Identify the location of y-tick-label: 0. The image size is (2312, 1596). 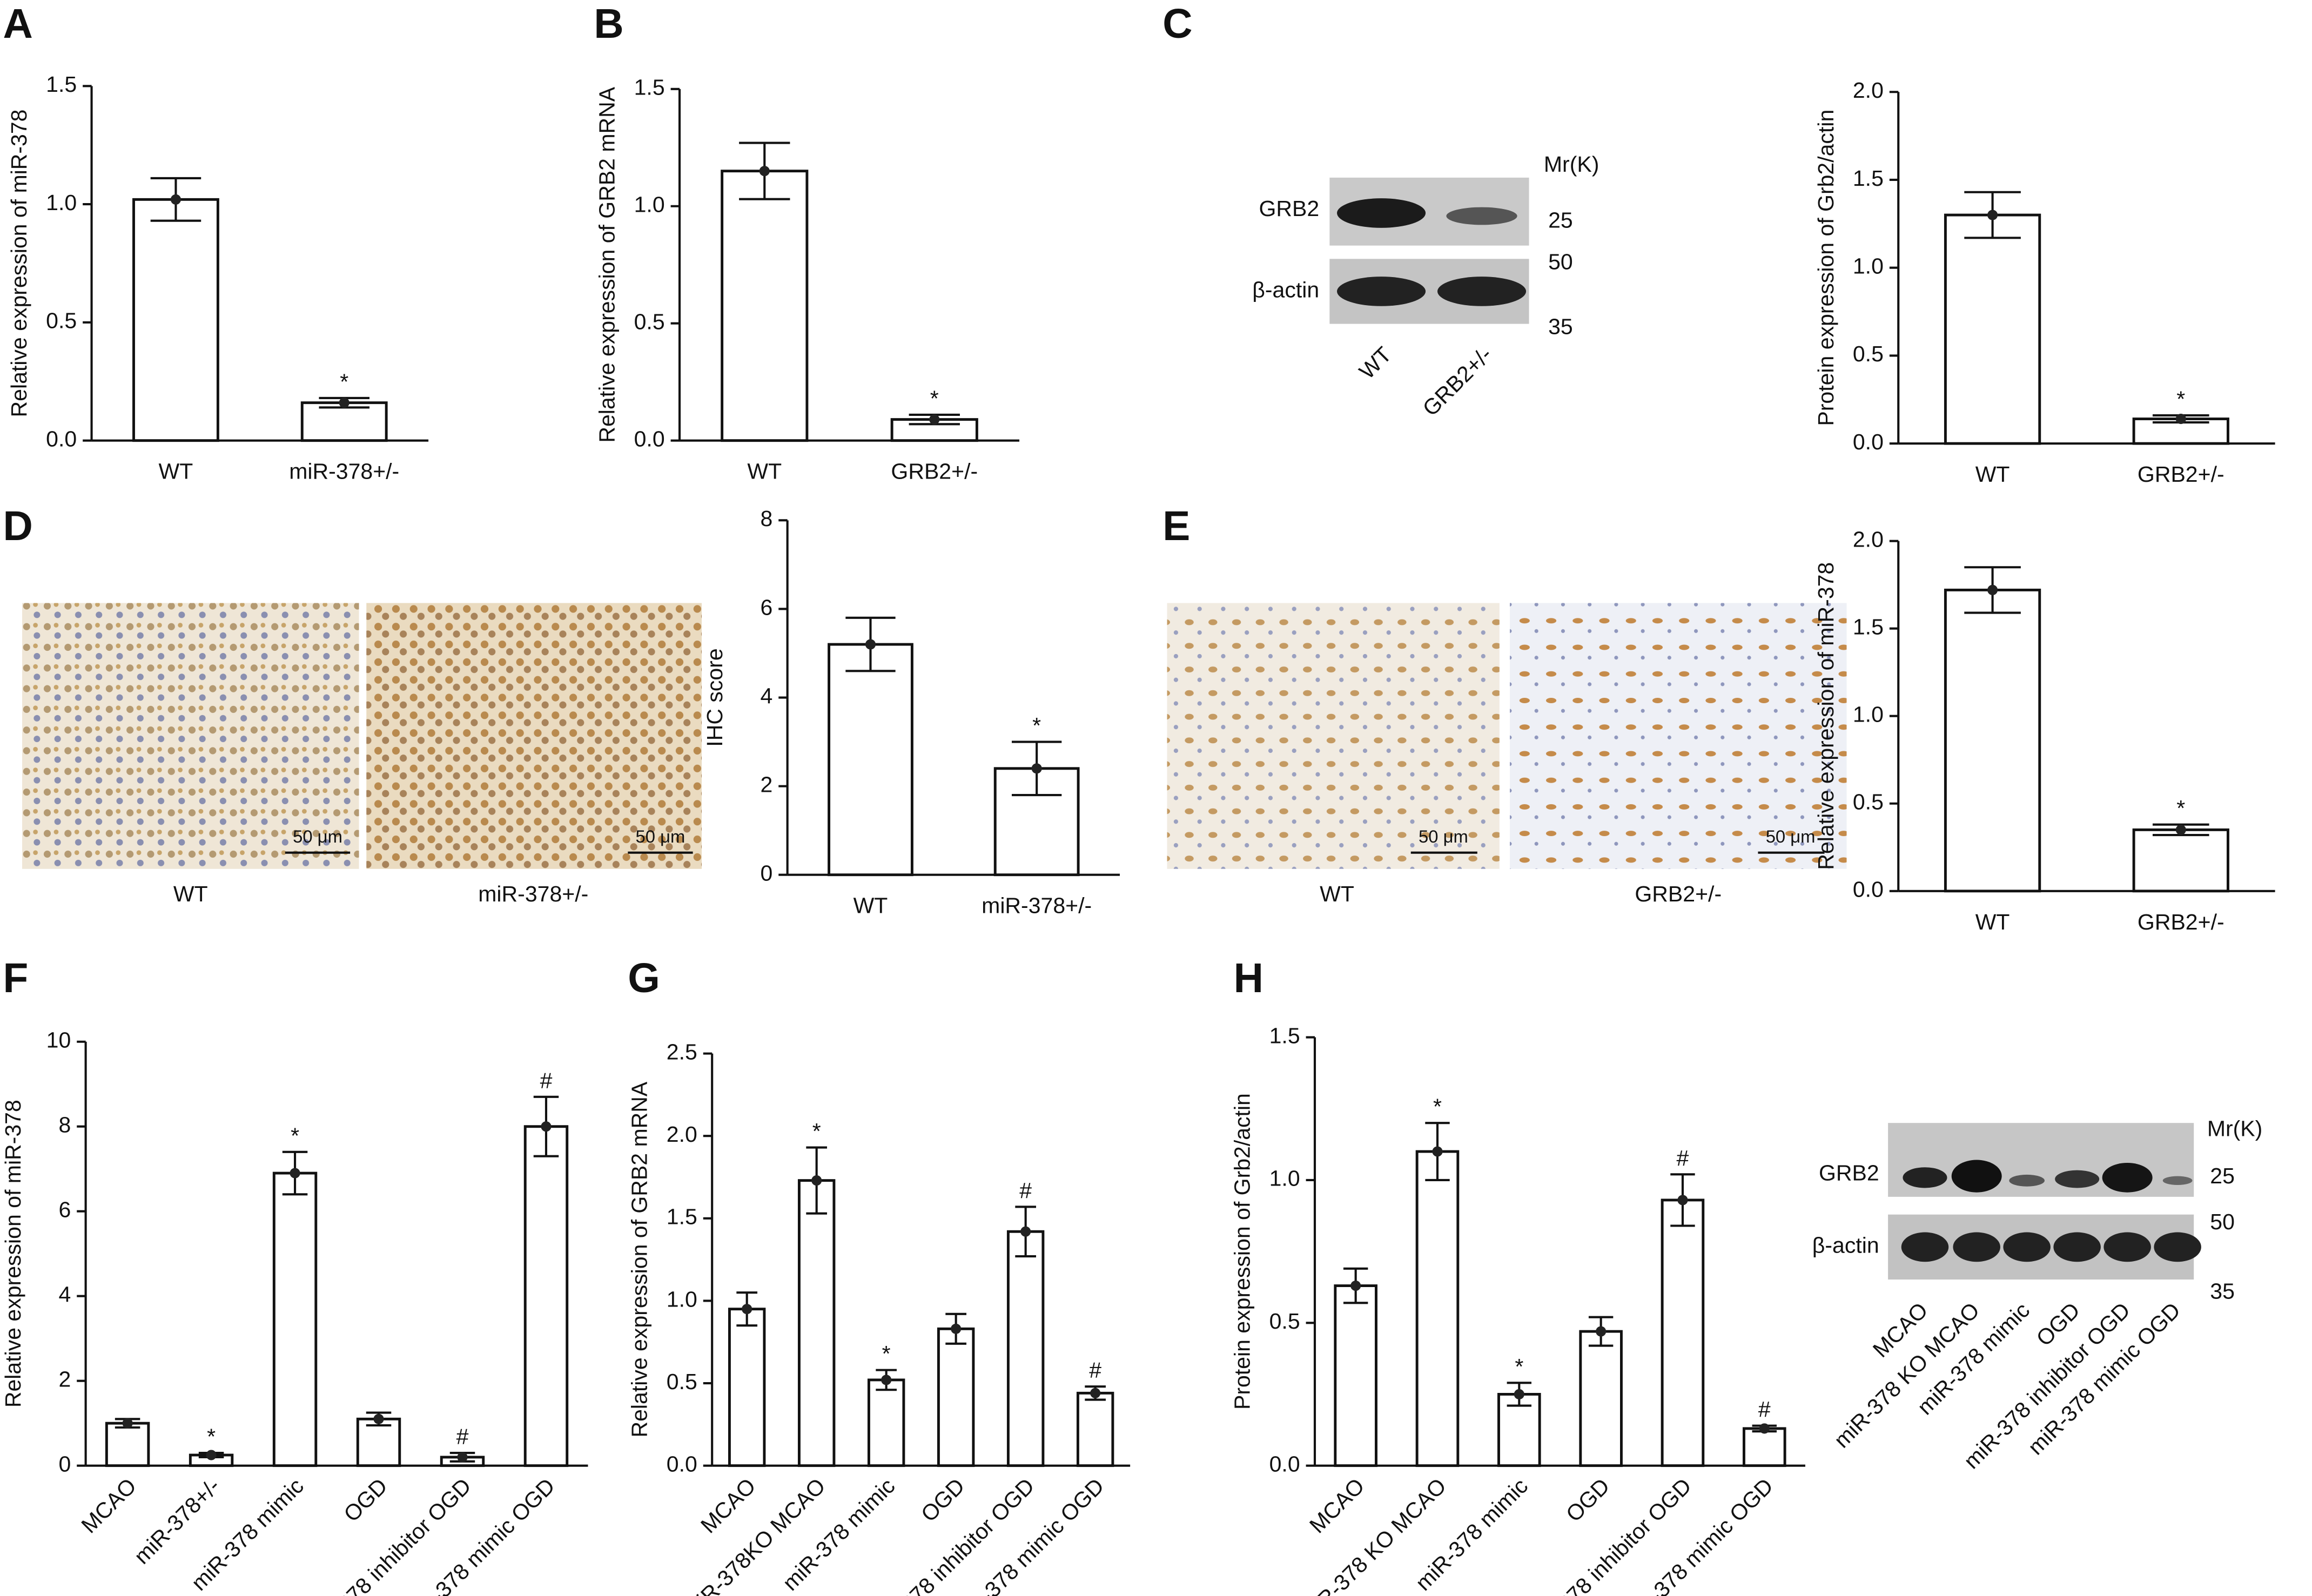
(767, 873).